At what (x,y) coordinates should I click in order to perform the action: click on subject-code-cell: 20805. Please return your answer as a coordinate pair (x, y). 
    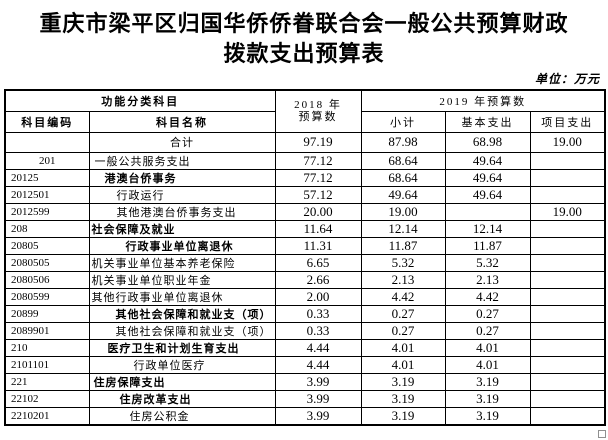
    Looking at the image, I should click on (47, 245).